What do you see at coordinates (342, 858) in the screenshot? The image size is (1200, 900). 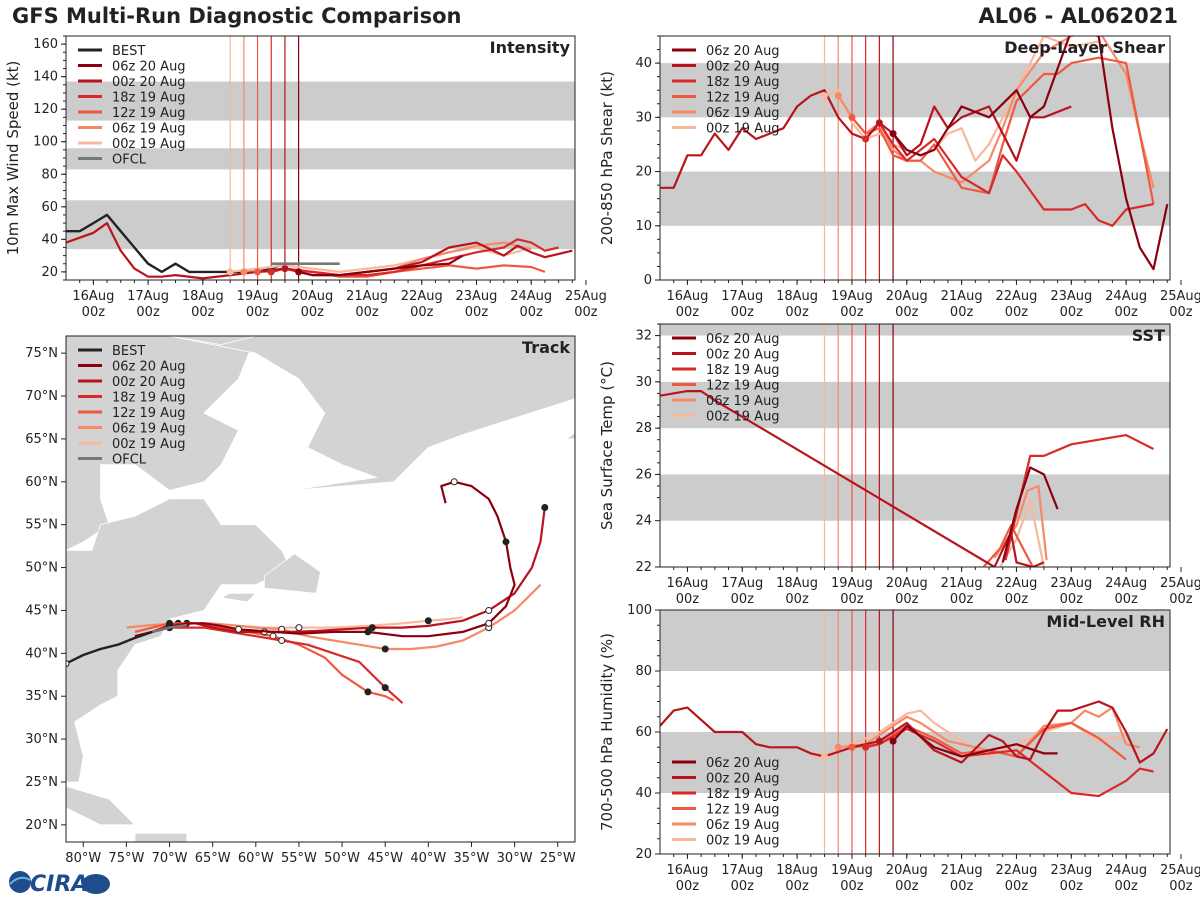 I see `x-tick-label: 50°W` at bounding box center [342, 858].